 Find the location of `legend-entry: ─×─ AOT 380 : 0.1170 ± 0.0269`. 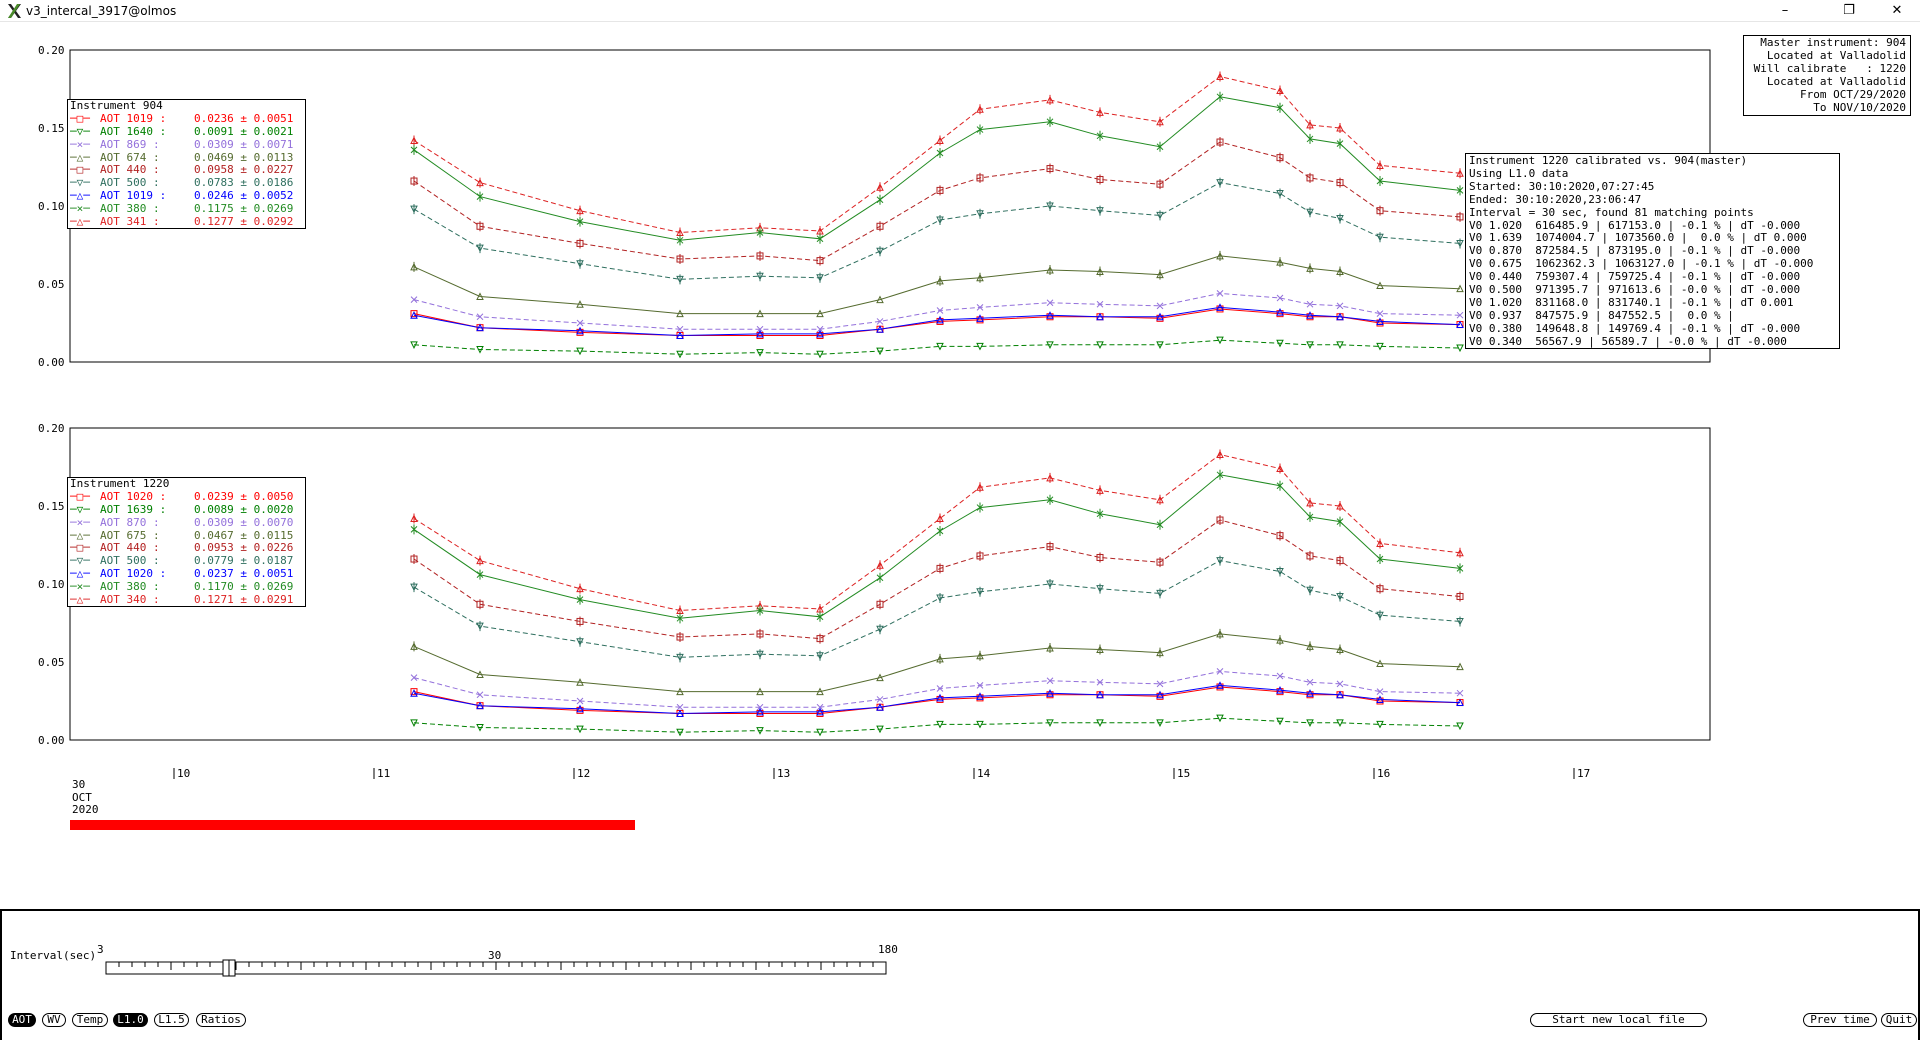

legend-entry: ─×─ AOT 380 : 0.1170 ± 0.0269 is located at coordinates (186, 587).